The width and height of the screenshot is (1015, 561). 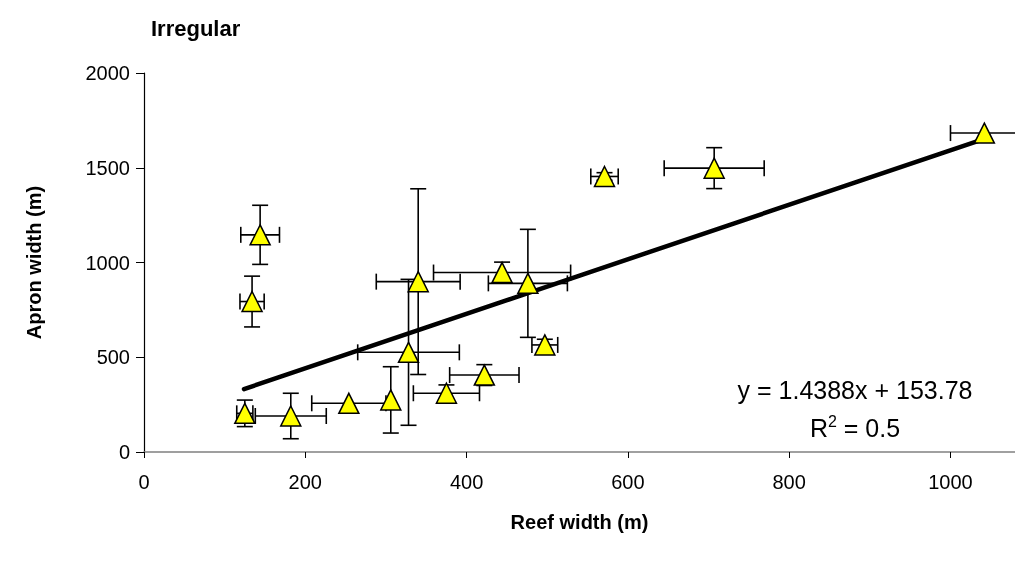 I want to click on y-tick-label: 500, so click(x=113, y=357).